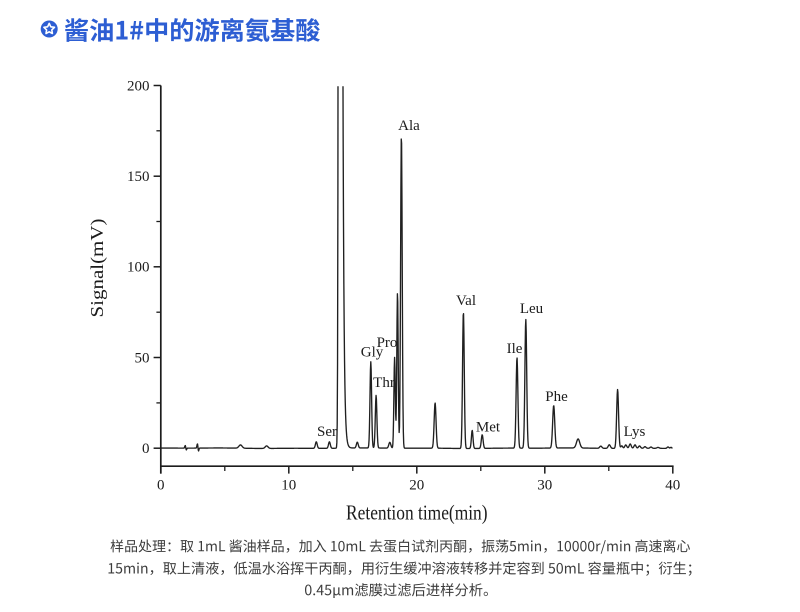 Image resolution: width=800 pixels, height=612 pixels. Describe the element at coordinates (635, 432) in the screenshot. I see `svg-text: Lys` at that location.